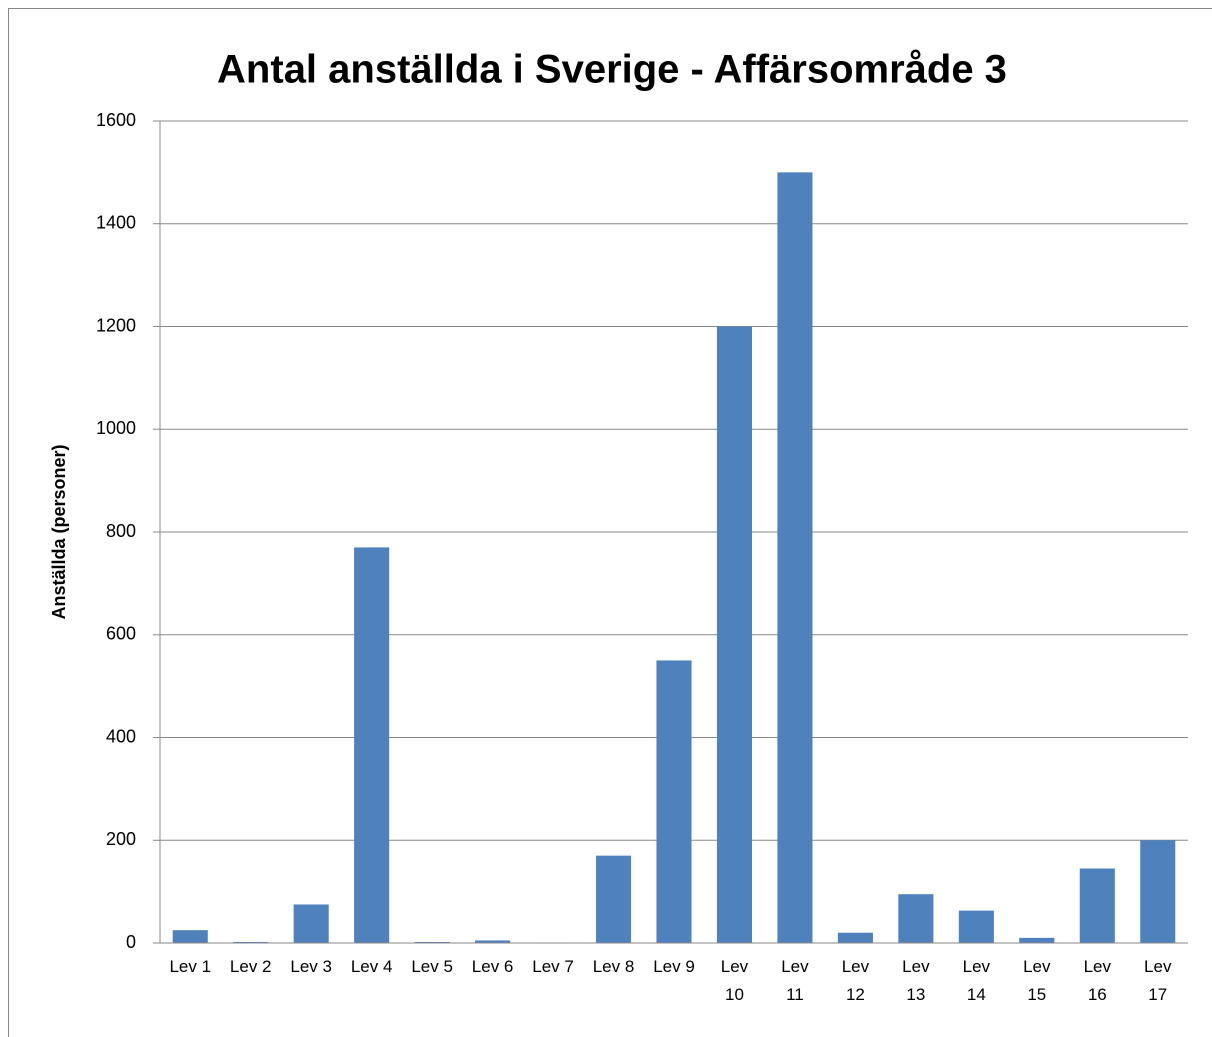  What do you see at coordinates (492, 966) in the screenshot?
I see `x-tick-label: Lev 6` at bounding box center [492, 966].